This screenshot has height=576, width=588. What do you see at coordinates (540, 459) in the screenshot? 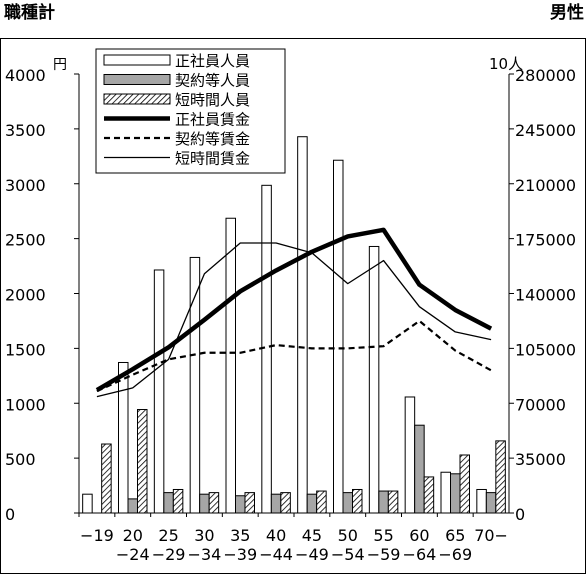
I see `y-tick-label-right: 35000` at bounding box center [540, 459].